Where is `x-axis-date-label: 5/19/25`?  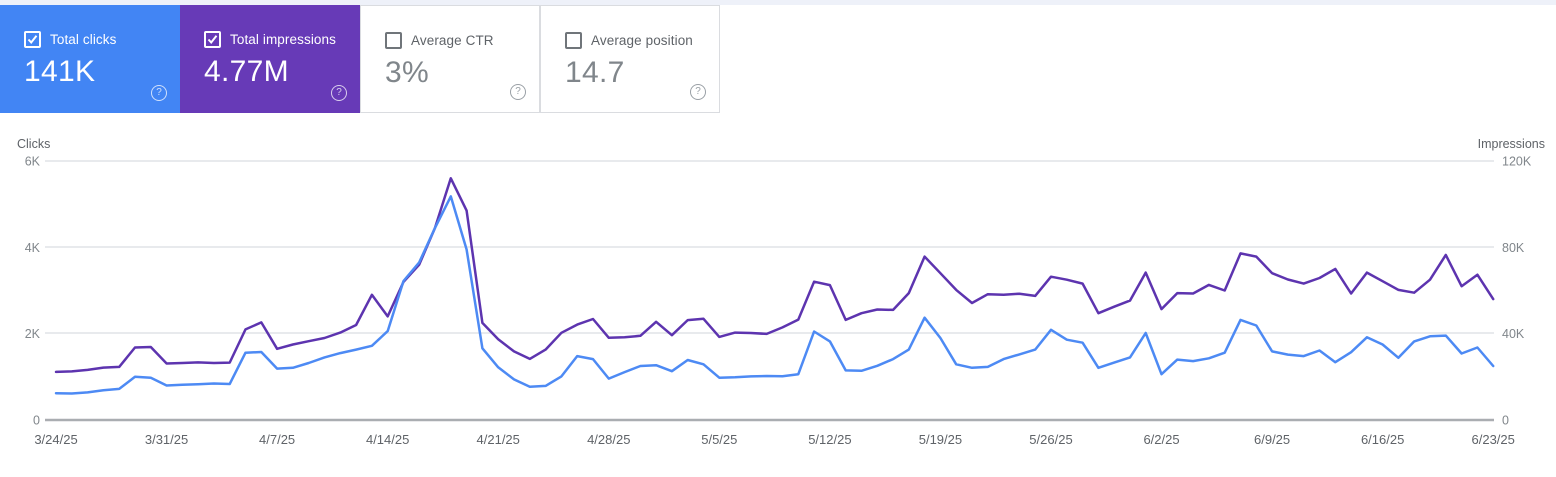 x-axis-date-label: 5/19/25 is located at coordinates (940, 439).